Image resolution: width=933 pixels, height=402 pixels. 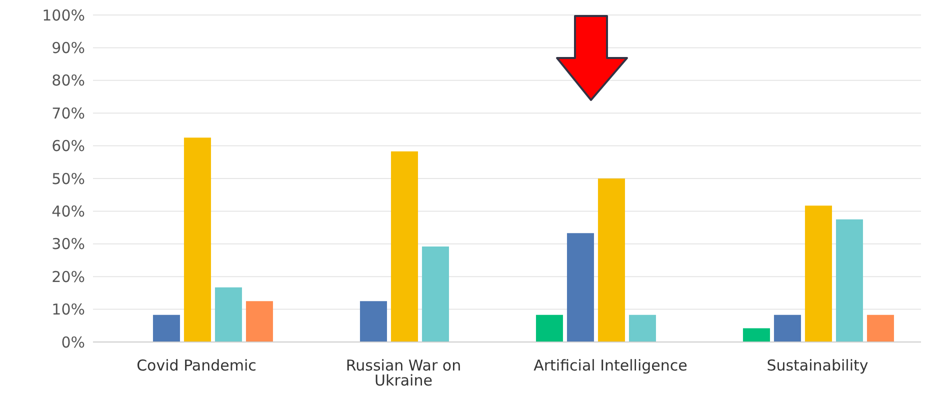 What do you see at coordinates (404, 373) in the screenshot?
I see `x-tick-label: Russian War on Ukraine` at bounding box center [404, 373].